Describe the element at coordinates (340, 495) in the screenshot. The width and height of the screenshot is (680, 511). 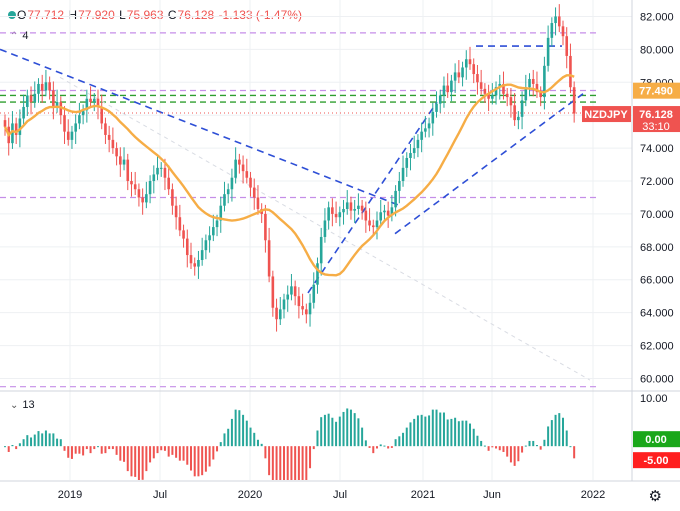
I see `x-tick-label: Jul` at that location.